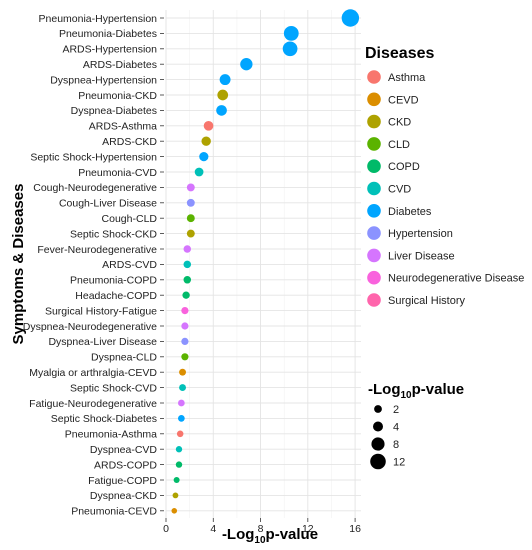 This screenshot has width=532, height=550. Describe the element at coordinates (113, 388) in the screenshot. I see `y-tick-label: Septic Shock-CVD` at that location.